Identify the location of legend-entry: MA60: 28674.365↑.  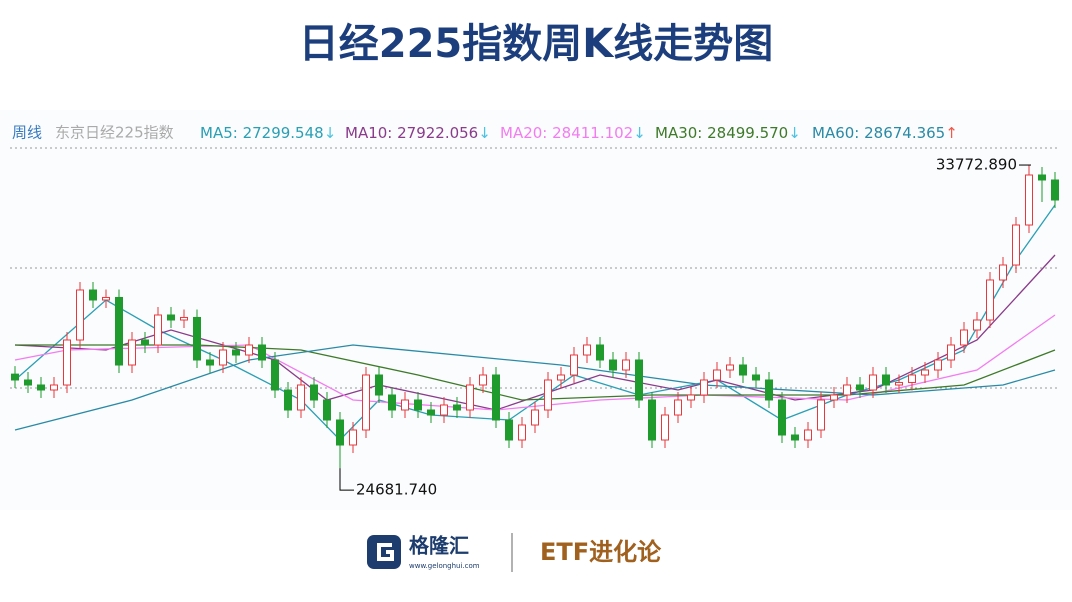
(885, 133).